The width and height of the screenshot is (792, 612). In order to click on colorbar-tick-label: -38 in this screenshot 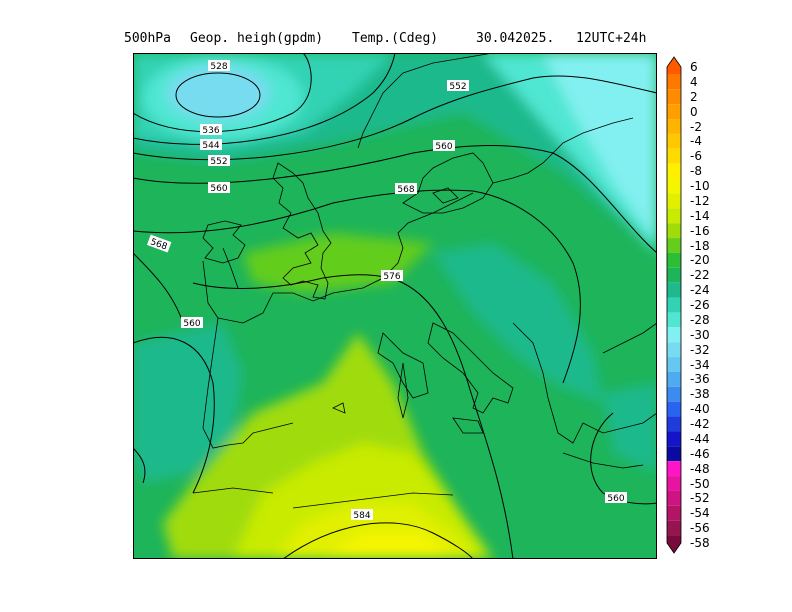, I will do `click(700, 394)`.